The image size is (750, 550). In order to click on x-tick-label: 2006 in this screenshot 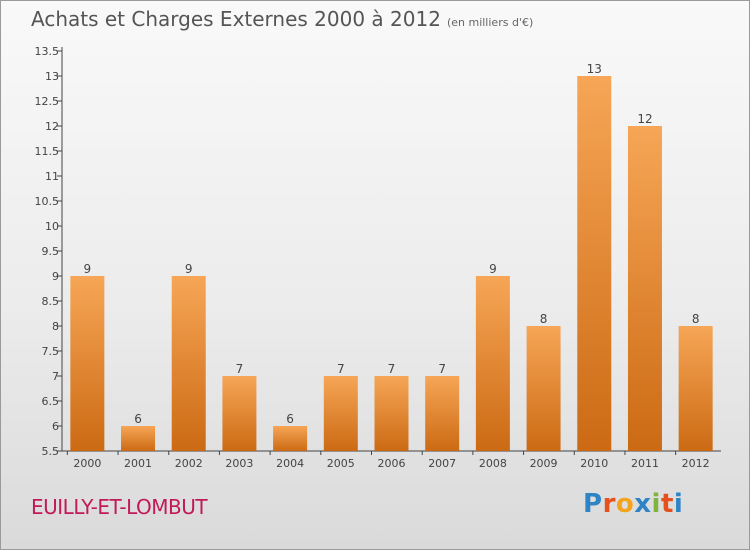, I will do `click(392, 463)`.